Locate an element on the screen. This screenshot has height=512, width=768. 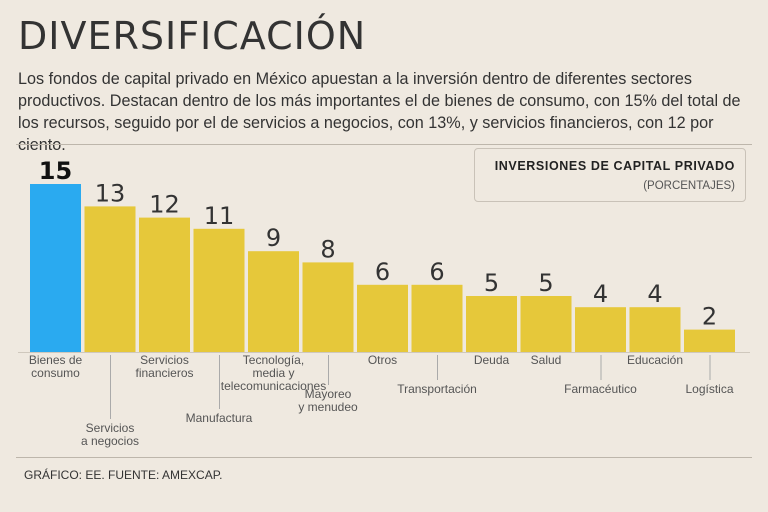
category-label: Logística is located at coordinates (709, 389).